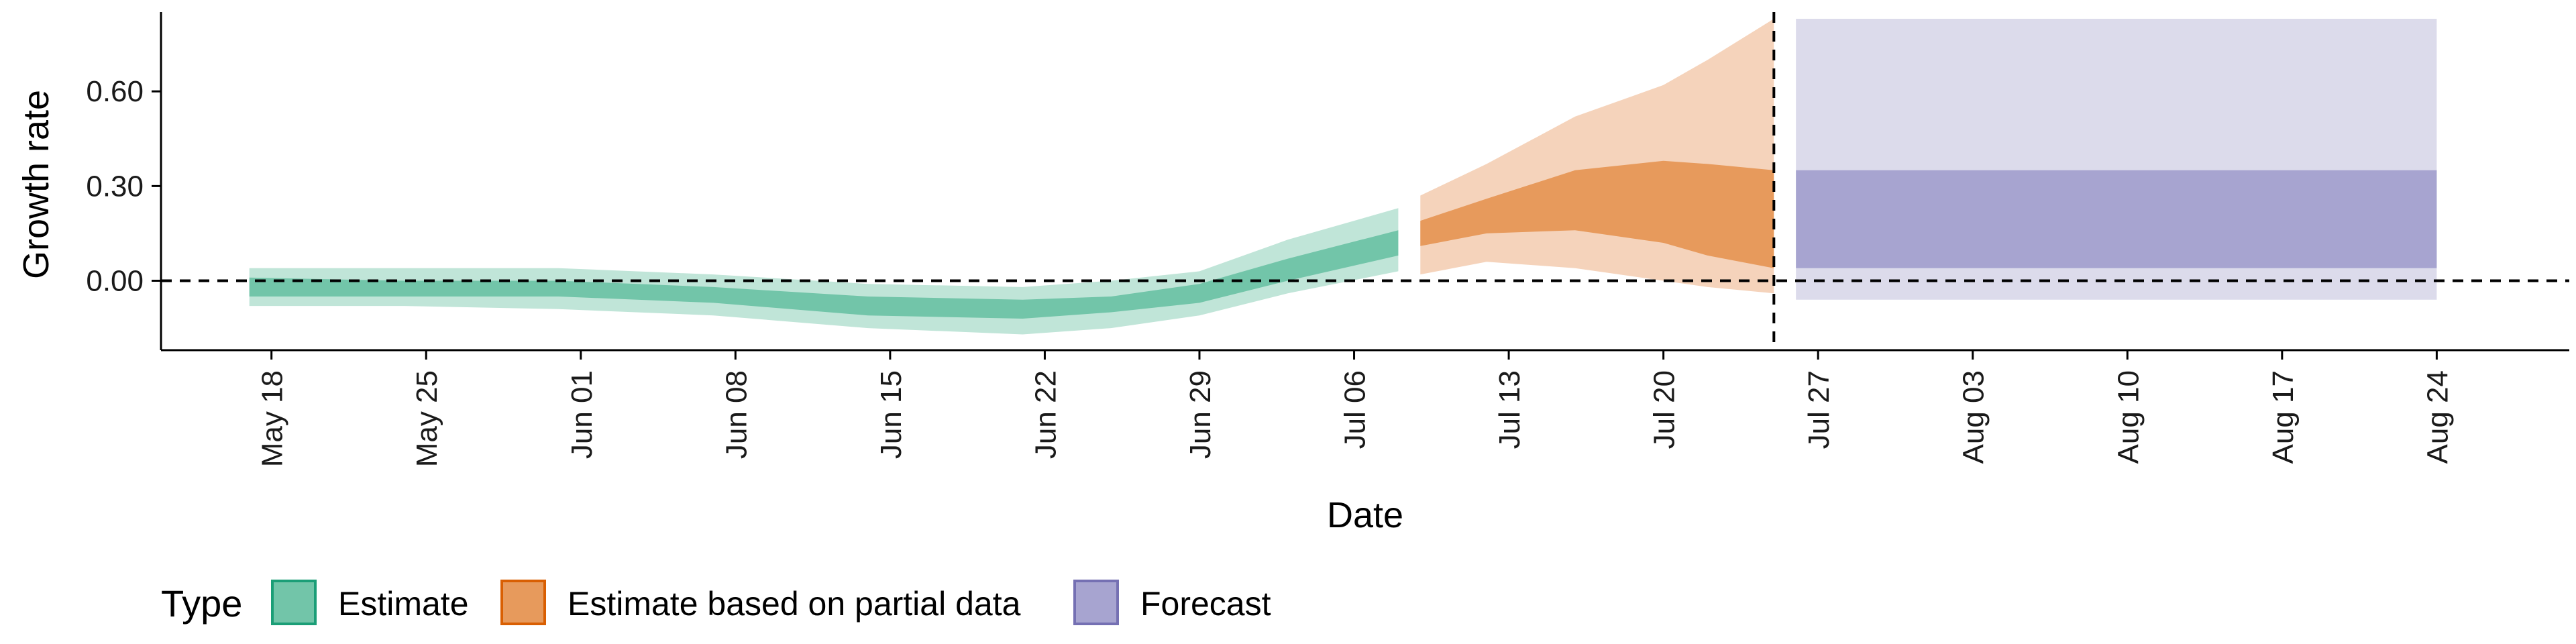 The width and height of the screenshot is (2576, 644). What do you see at coordinates (2116, 219) in the screenshot?
I see `series-2-inner-band` at bounding box center [2116, 219].